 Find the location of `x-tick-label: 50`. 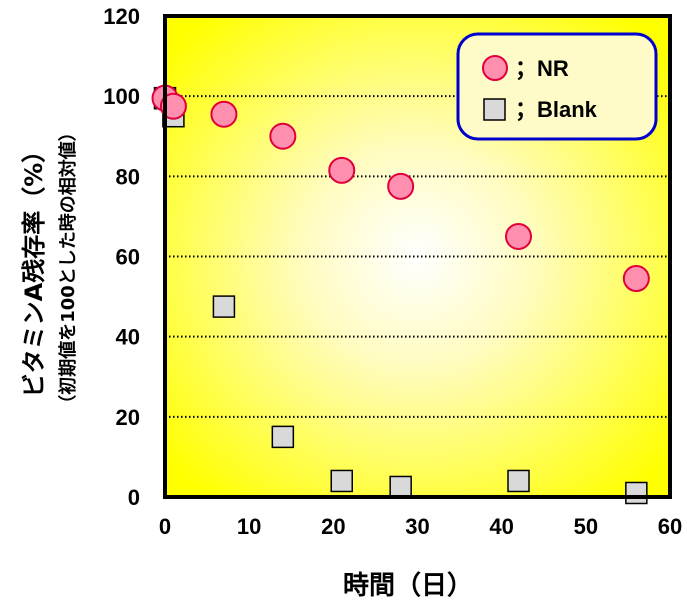

x-tick-label: 50 is located at coordinates (586, 526).